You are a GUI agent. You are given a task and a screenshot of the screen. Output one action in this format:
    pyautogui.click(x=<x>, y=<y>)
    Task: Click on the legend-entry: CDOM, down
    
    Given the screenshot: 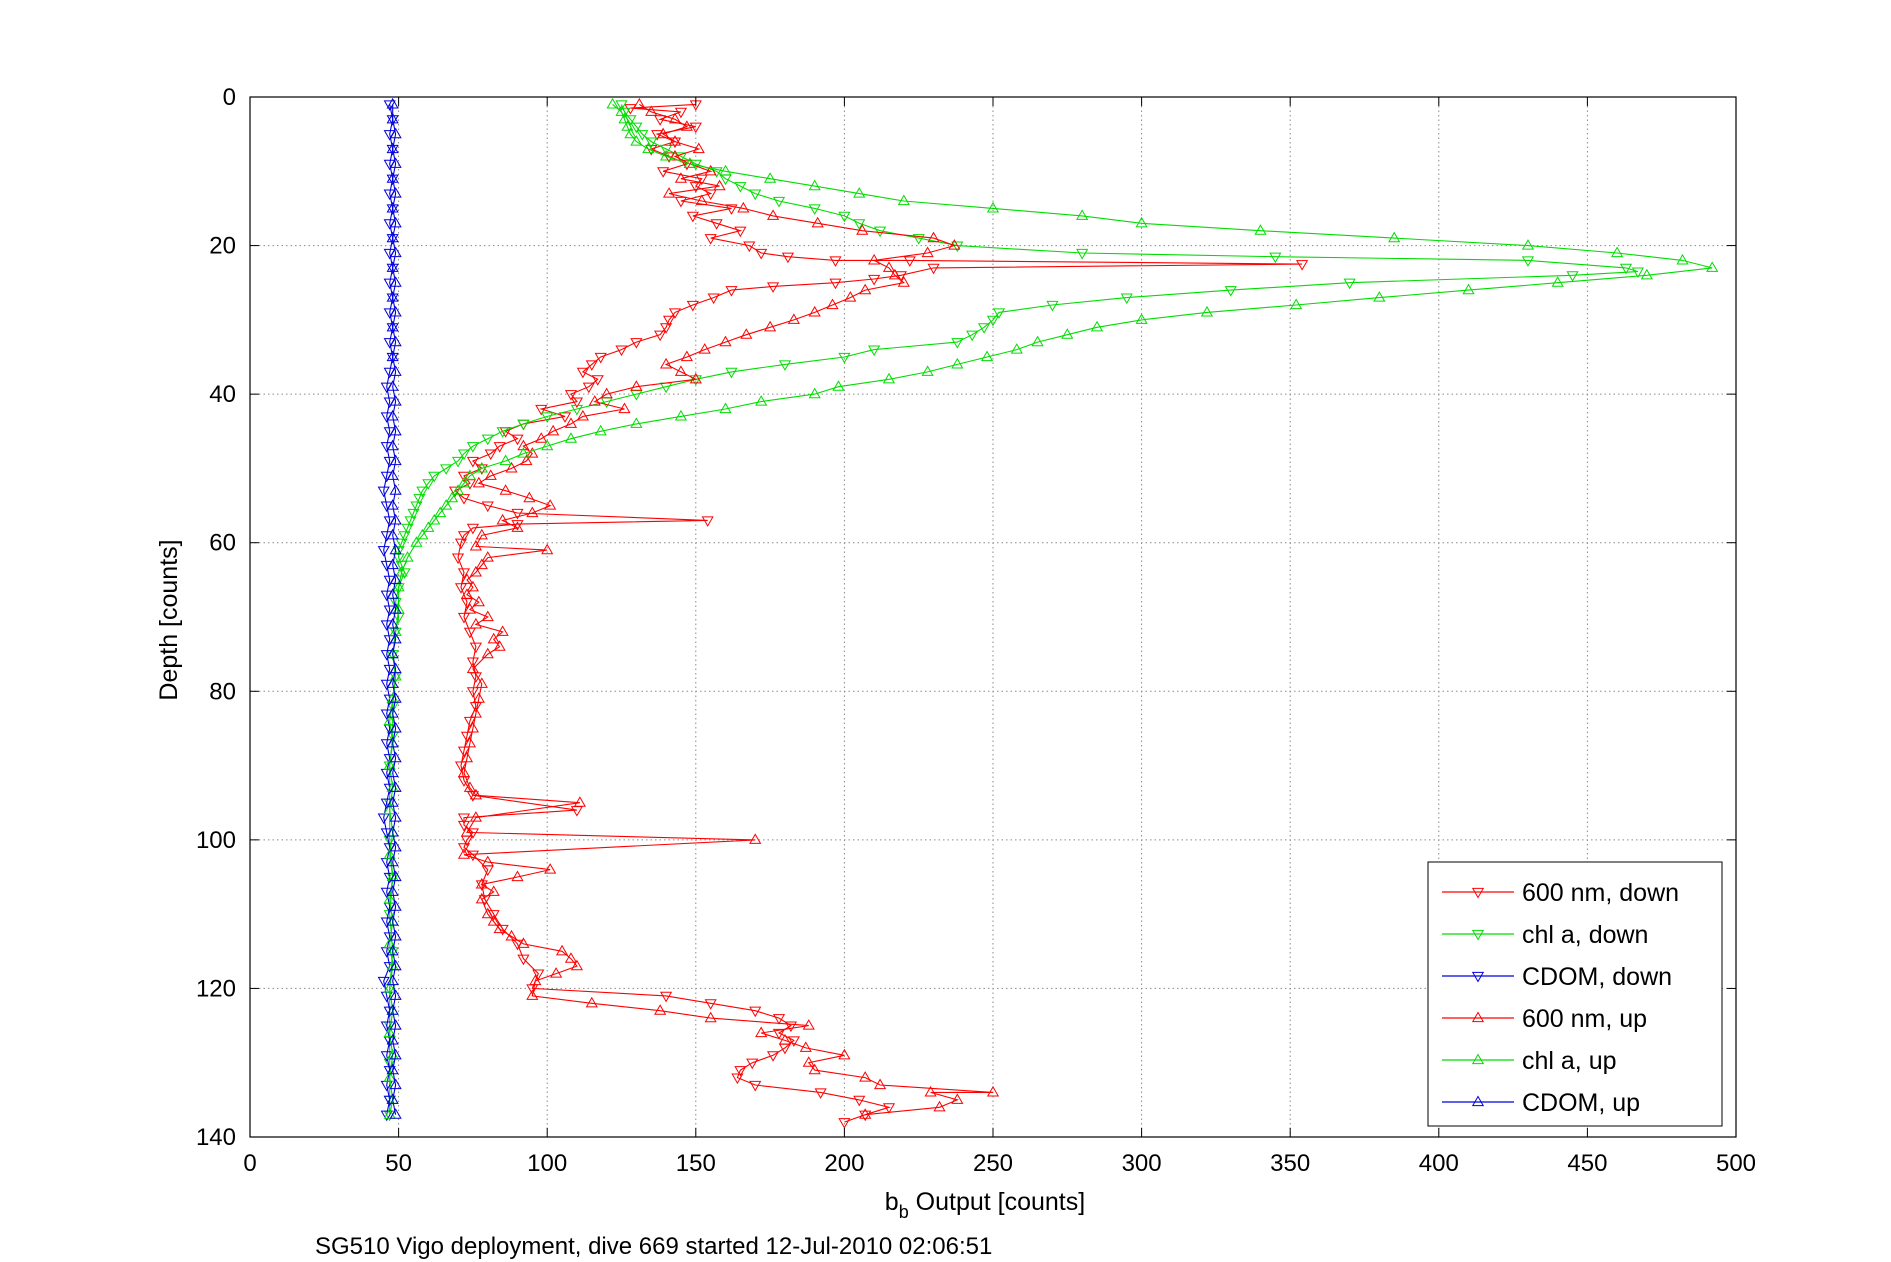 What is the action you would take?
    pyautogui.click(x=1557, y=977)
    